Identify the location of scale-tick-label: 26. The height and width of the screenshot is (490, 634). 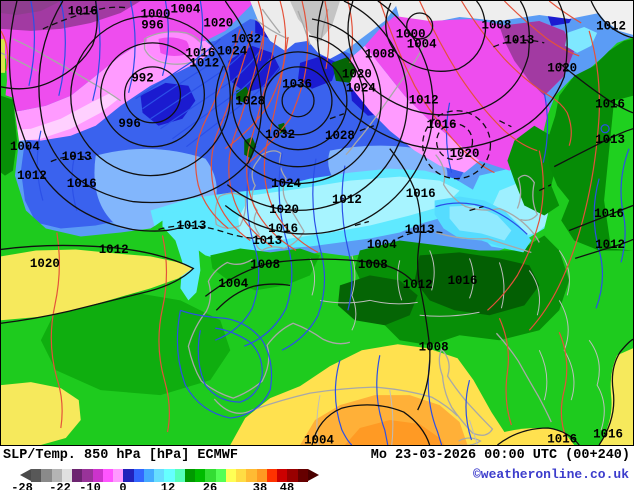
(210, 485).